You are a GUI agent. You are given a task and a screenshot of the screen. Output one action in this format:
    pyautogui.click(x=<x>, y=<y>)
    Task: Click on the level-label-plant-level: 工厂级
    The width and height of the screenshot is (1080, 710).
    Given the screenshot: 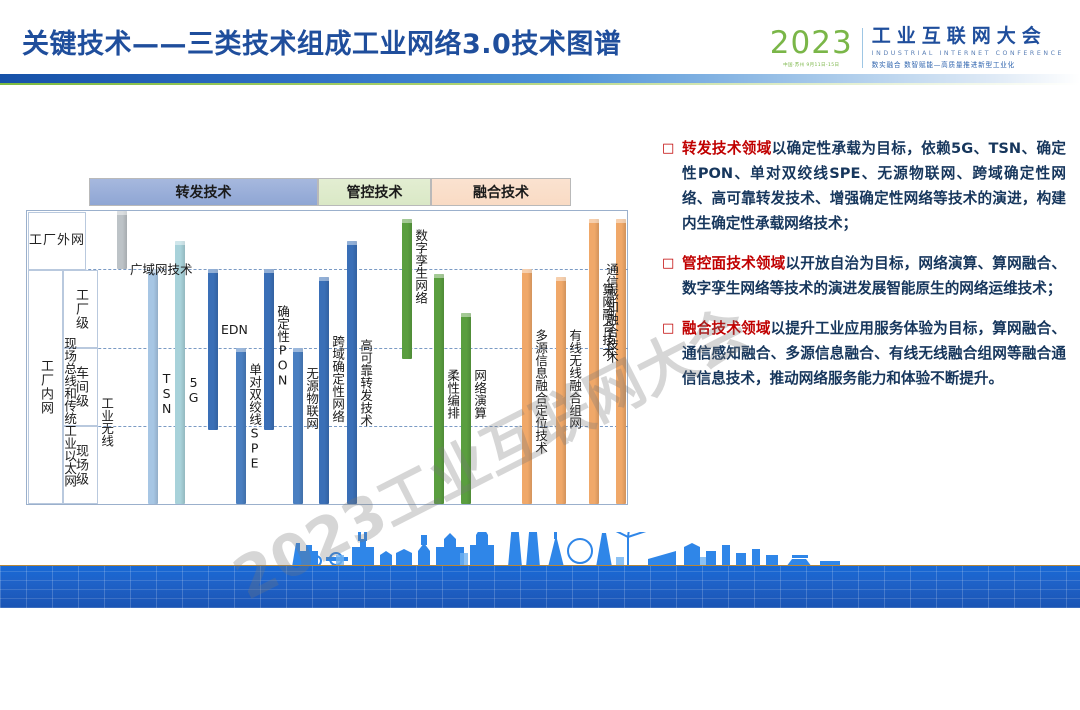 What is the action you would take?
    pyautogui.click(x=80, y=309)
    